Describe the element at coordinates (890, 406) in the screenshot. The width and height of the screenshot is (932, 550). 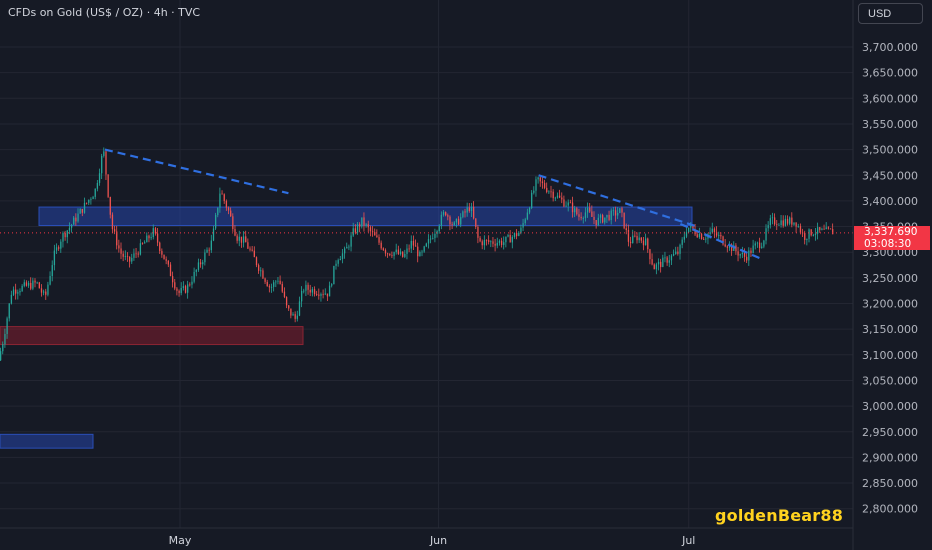
I see `y-tick-label: 3,000.000` at that location.